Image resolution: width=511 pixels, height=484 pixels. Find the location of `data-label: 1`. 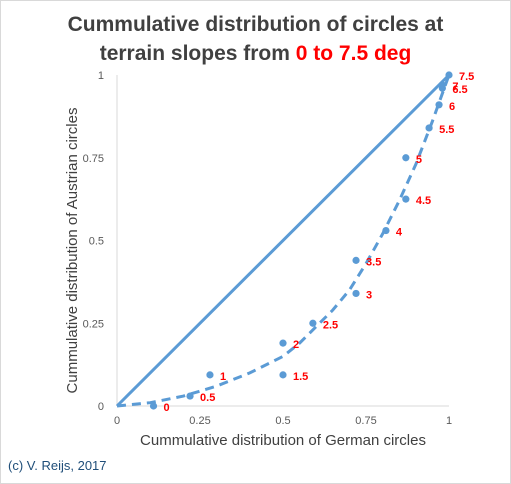

data-label: 1 is located at coordinates (223, 377).